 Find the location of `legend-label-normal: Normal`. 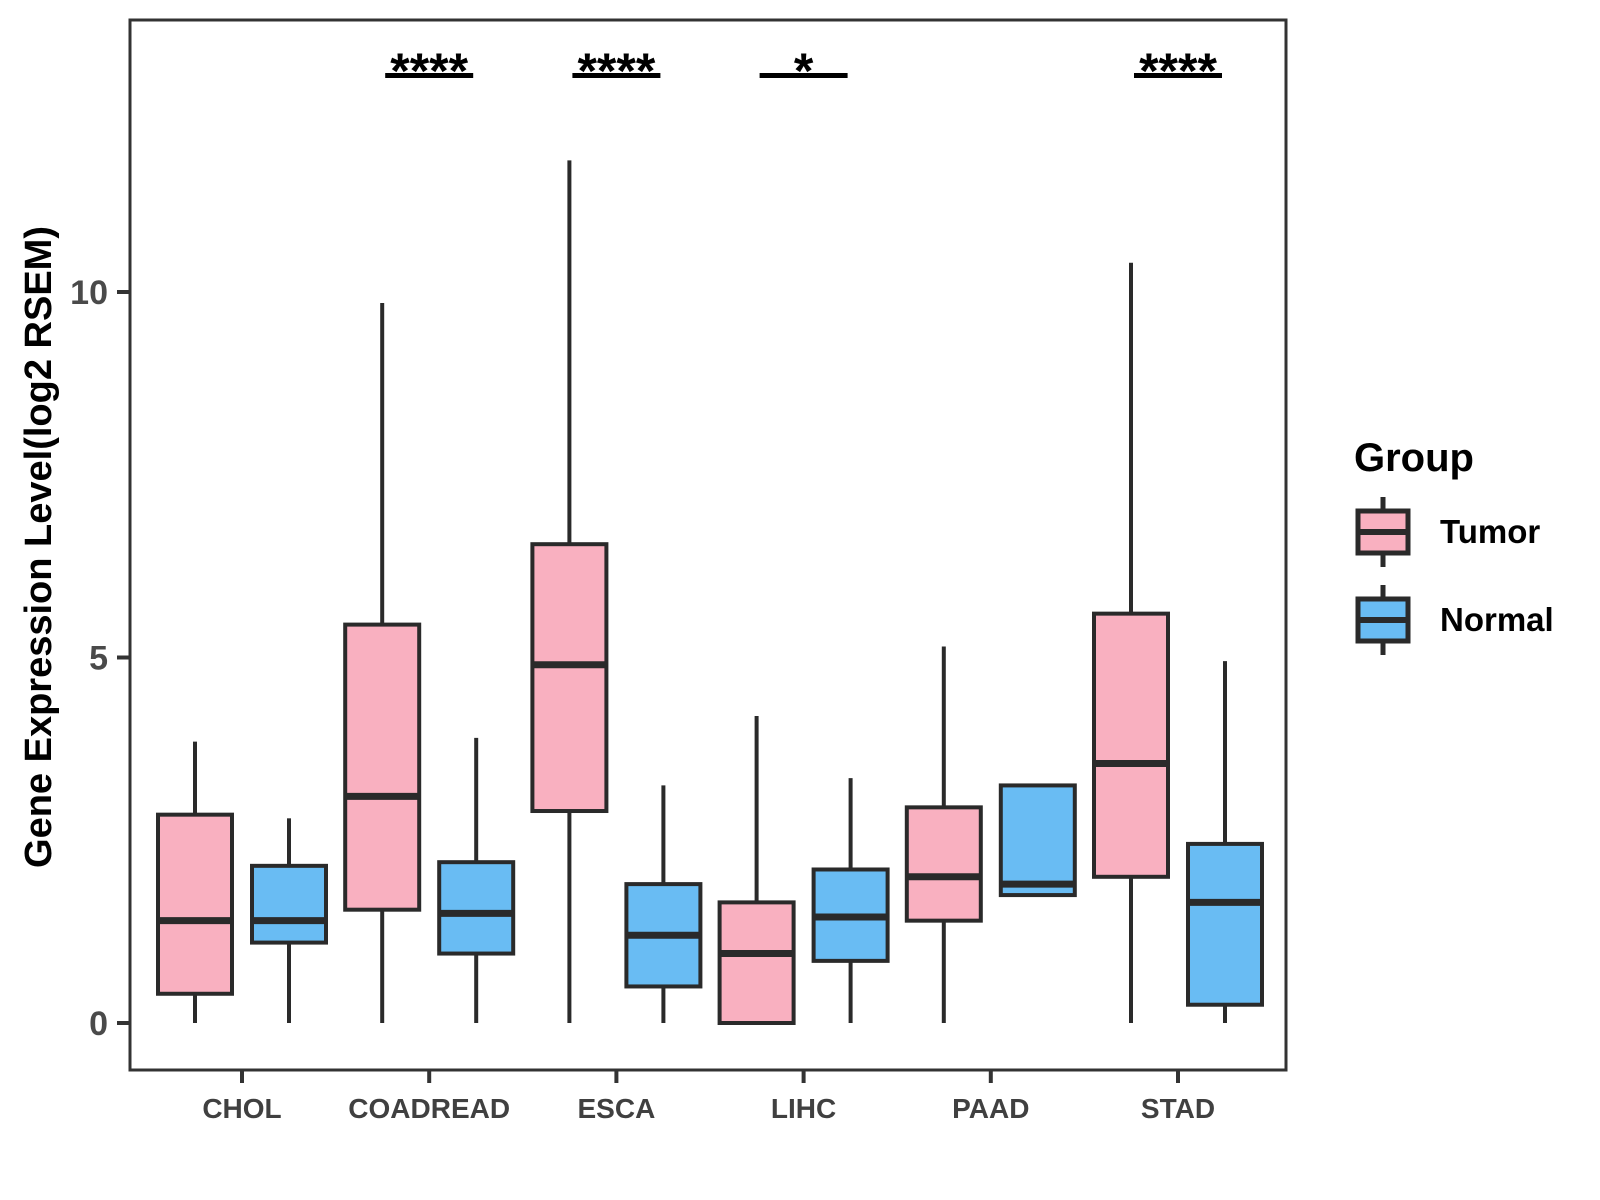

legend-label-normal: Normal is located at coordinates (1497, 619).